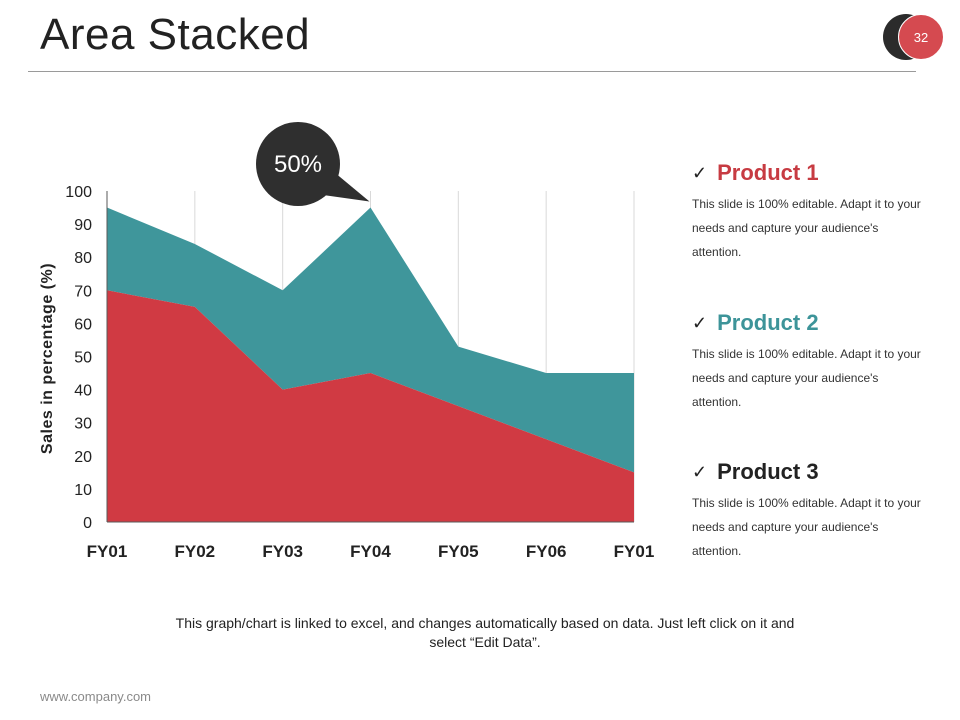 The height and width of the screenshot is (720, 960). Describe the element at coordinates (83, 258) in the screenshot. I see `y-tick-label: 80` at that location.